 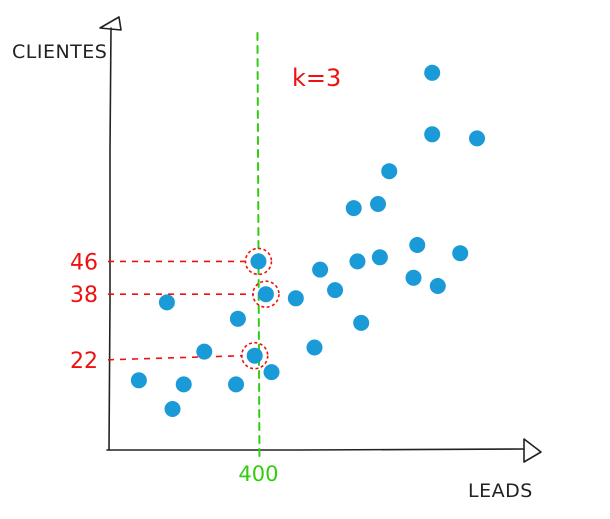 What do you see at coordinates (175, 357) in the screenshot?
I see `highlight-guide-line` at bounding box center [175, 357].